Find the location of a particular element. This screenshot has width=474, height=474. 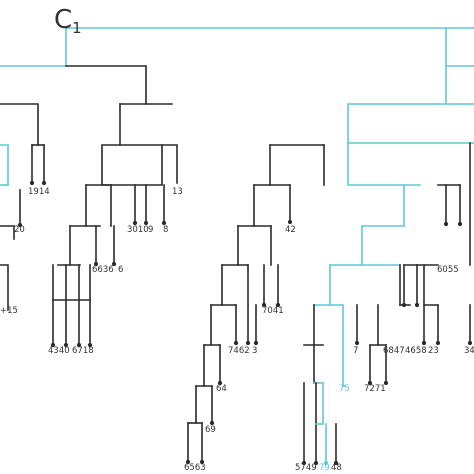

leaf-label: 13 is located at coordinates (177, 192).